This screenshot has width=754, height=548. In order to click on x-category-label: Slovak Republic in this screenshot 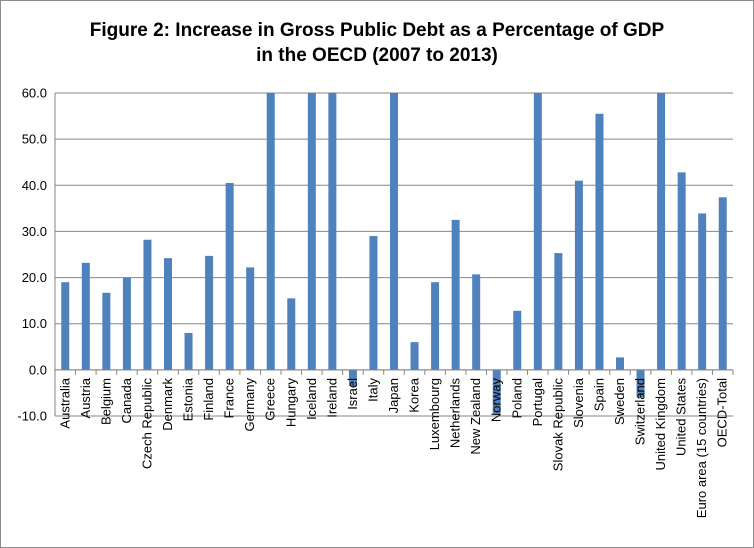, I will do `click(557, 425)`.